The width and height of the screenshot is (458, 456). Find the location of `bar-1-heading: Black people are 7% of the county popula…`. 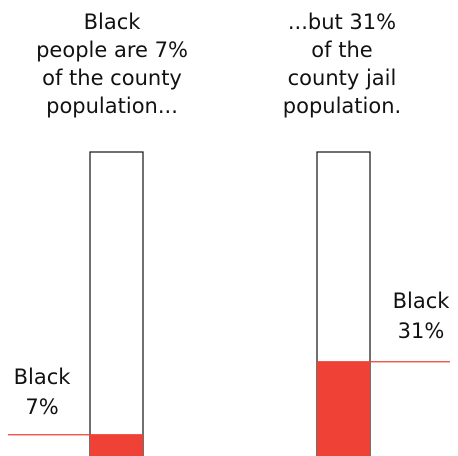

bar-1-heading: Black people are 7% of the county popula… is located at coordinates (112, 64).